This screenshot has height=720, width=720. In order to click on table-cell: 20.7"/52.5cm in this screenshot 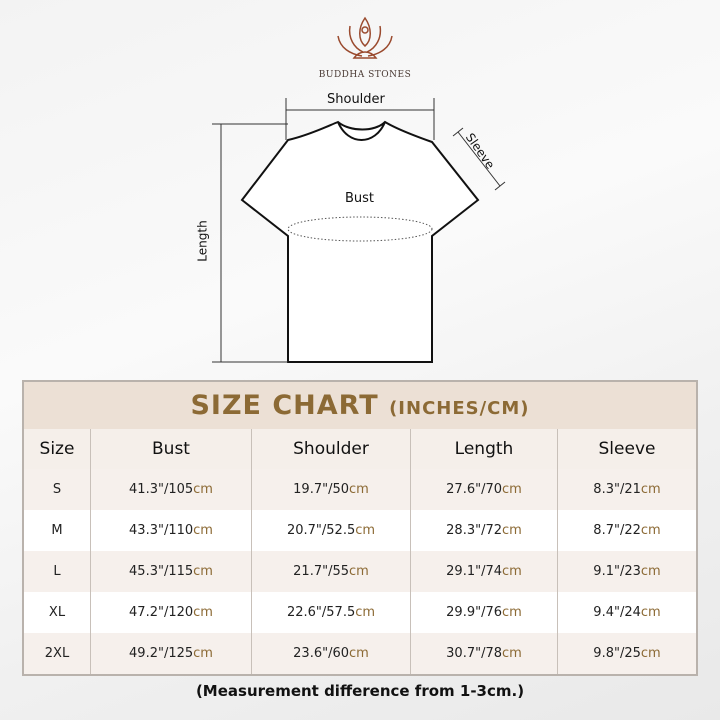, I will do `click(331, 530)`.